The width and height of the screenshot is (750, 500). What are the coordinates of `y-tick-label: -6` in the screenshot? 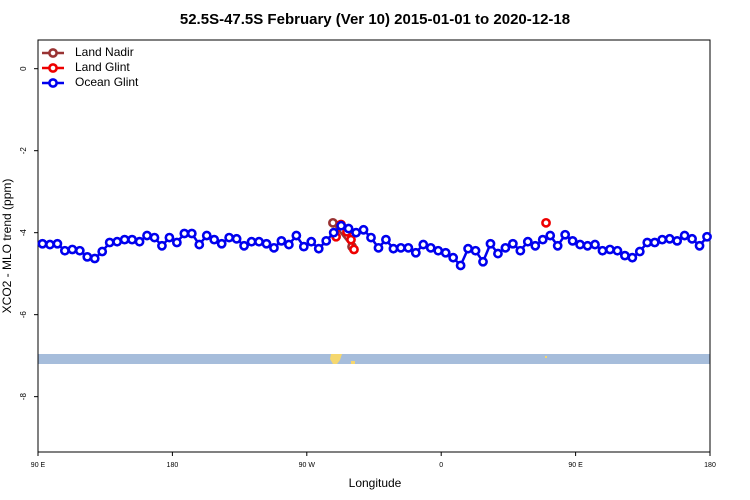 It's located at (23, 315).